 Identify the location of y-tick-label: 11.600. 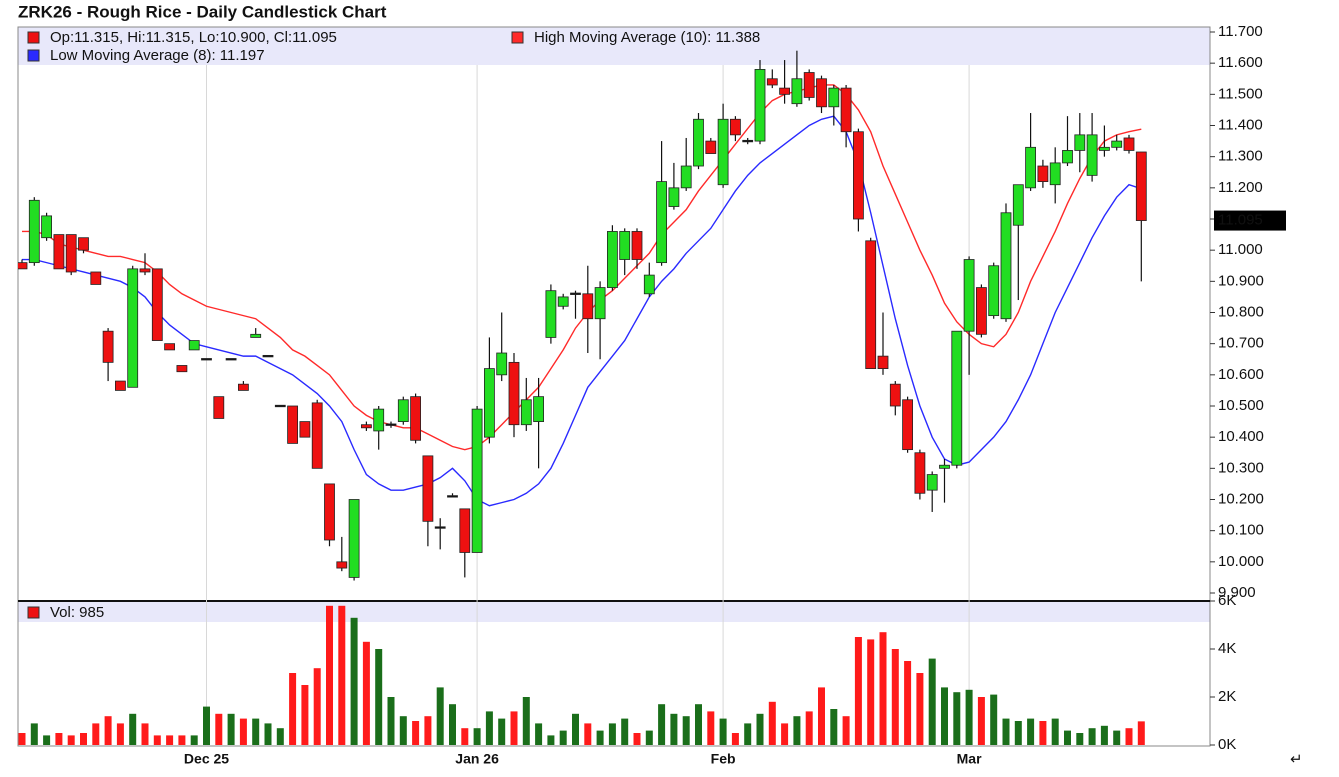
(1240, 62).